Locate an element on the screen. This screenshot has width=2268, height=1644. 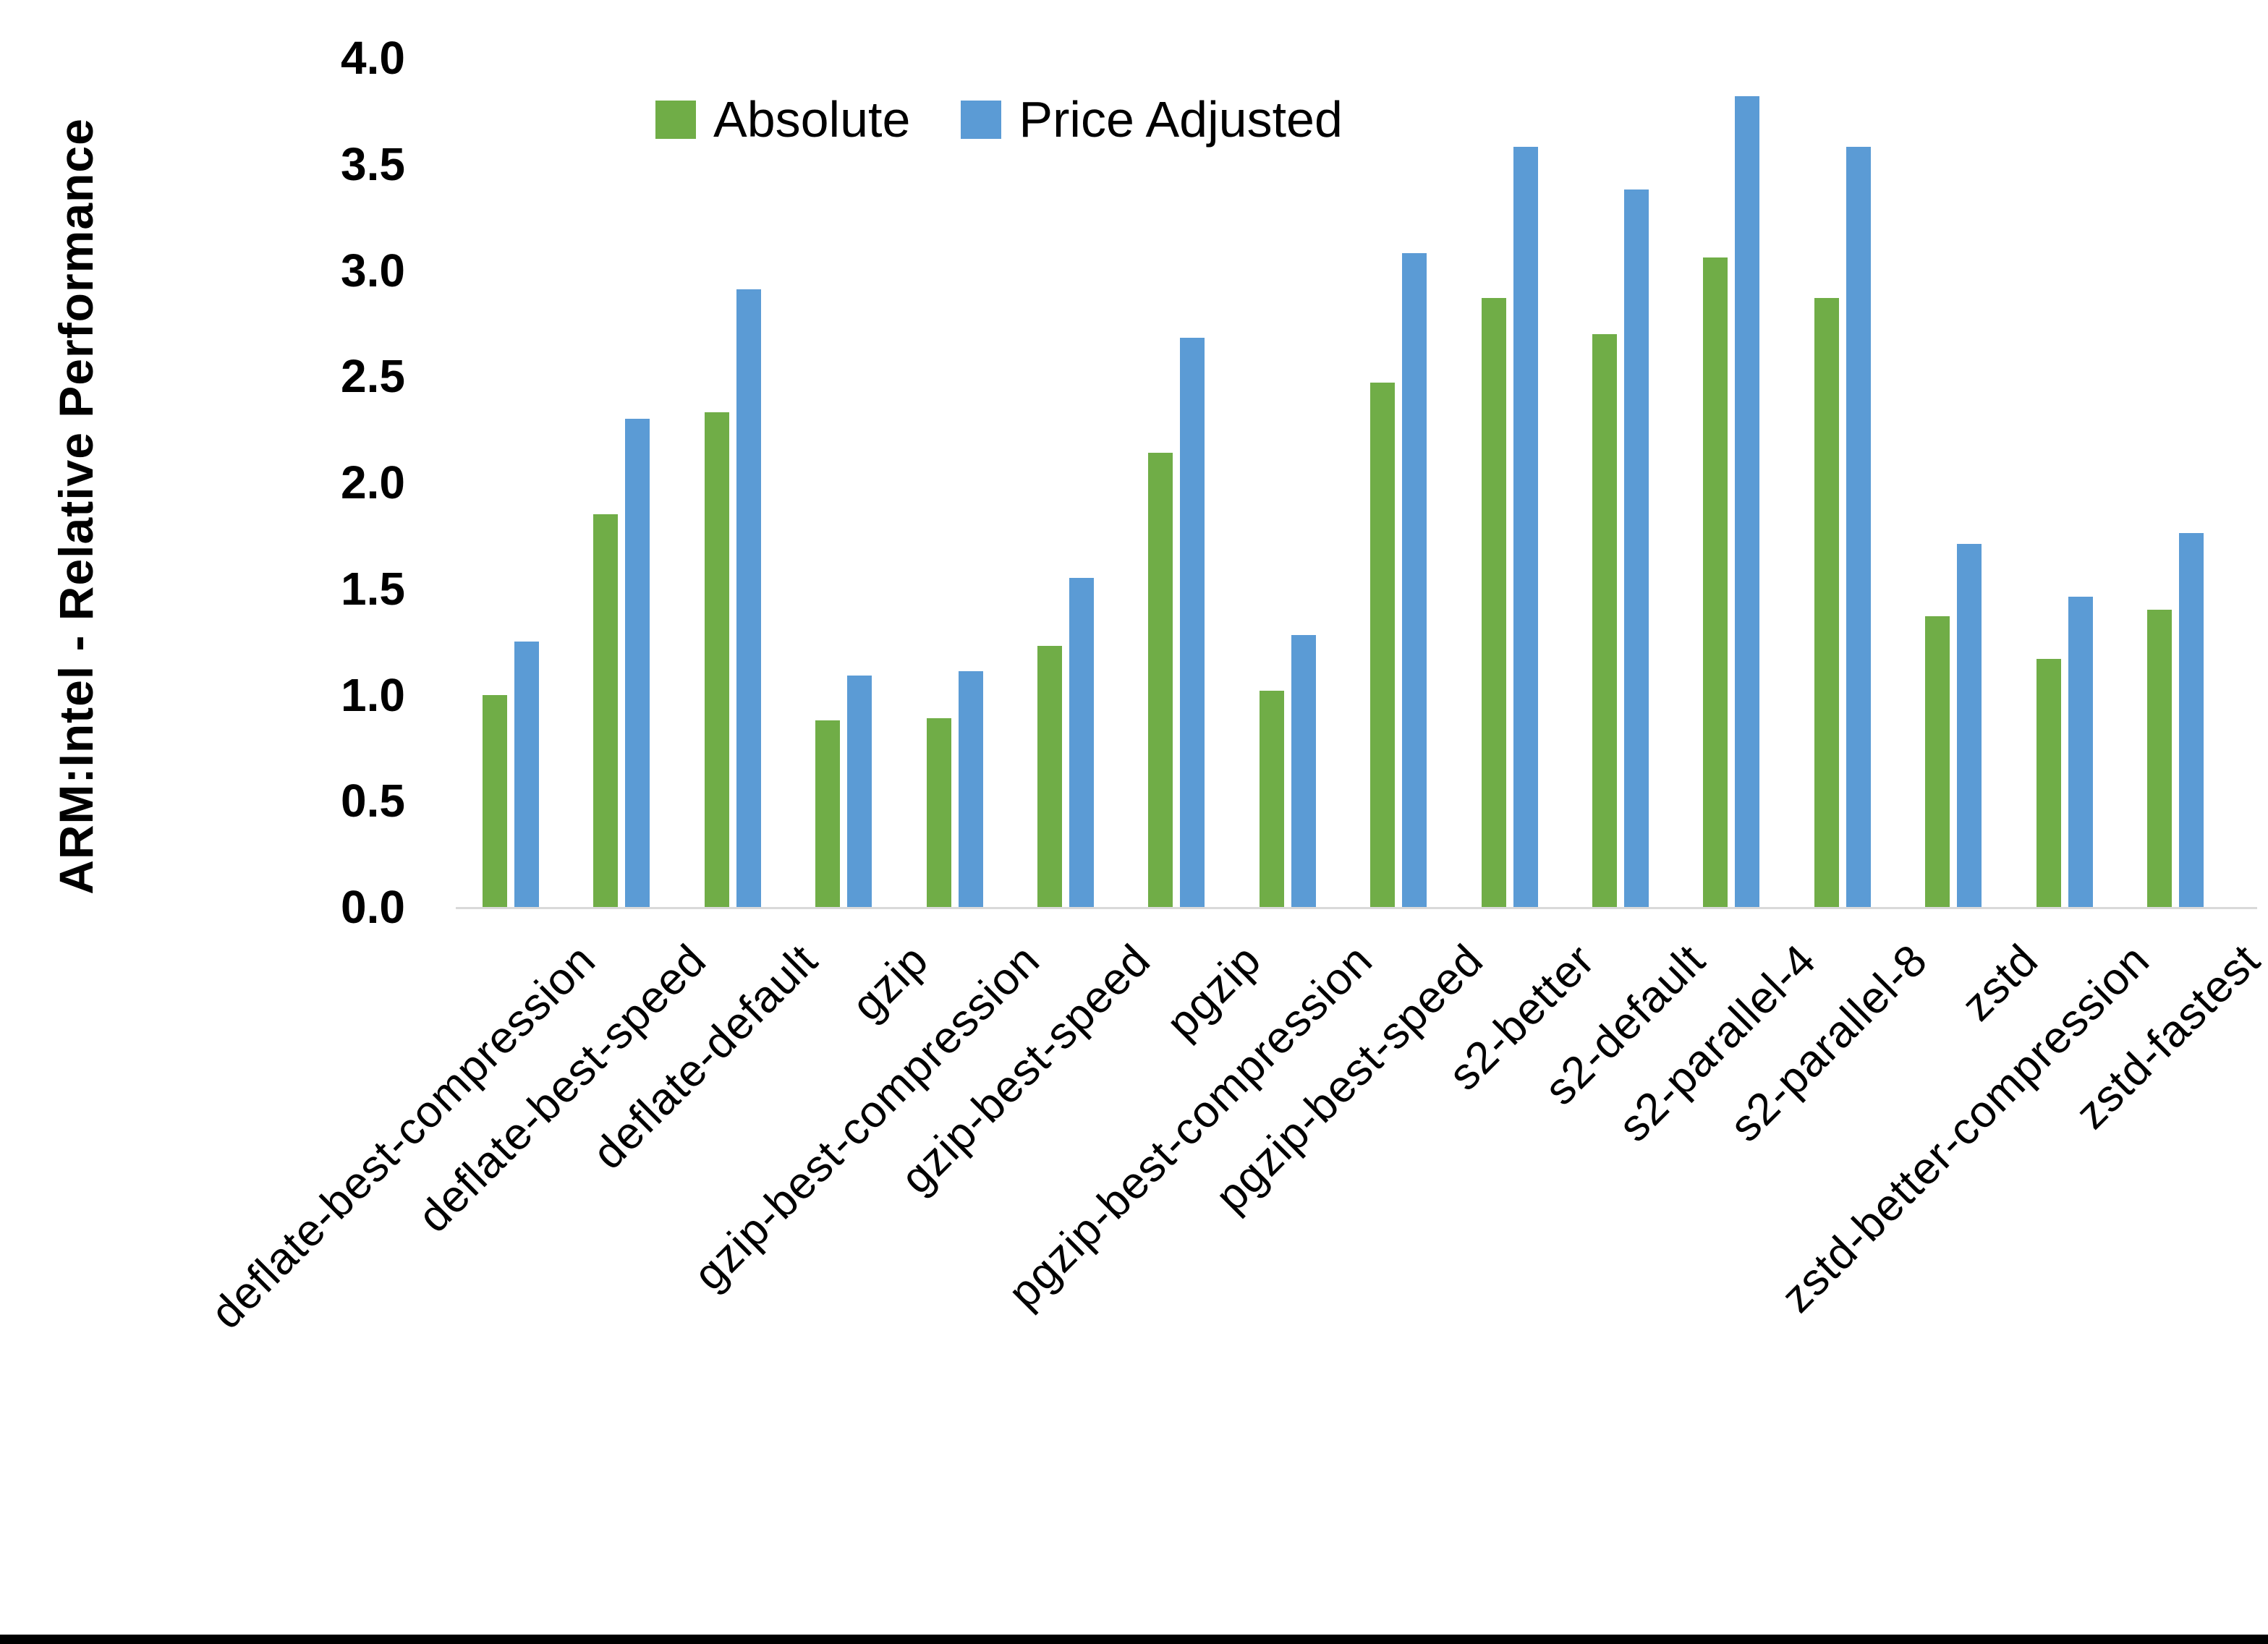
bar-price-adjusted-s2-better is located at coordinates (1525, 527).